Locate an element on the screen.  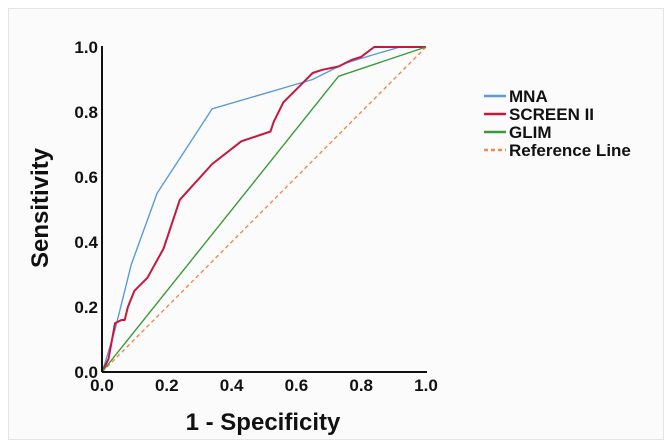
legend-label-glim: GLIM is located at coordinates (530, 132).